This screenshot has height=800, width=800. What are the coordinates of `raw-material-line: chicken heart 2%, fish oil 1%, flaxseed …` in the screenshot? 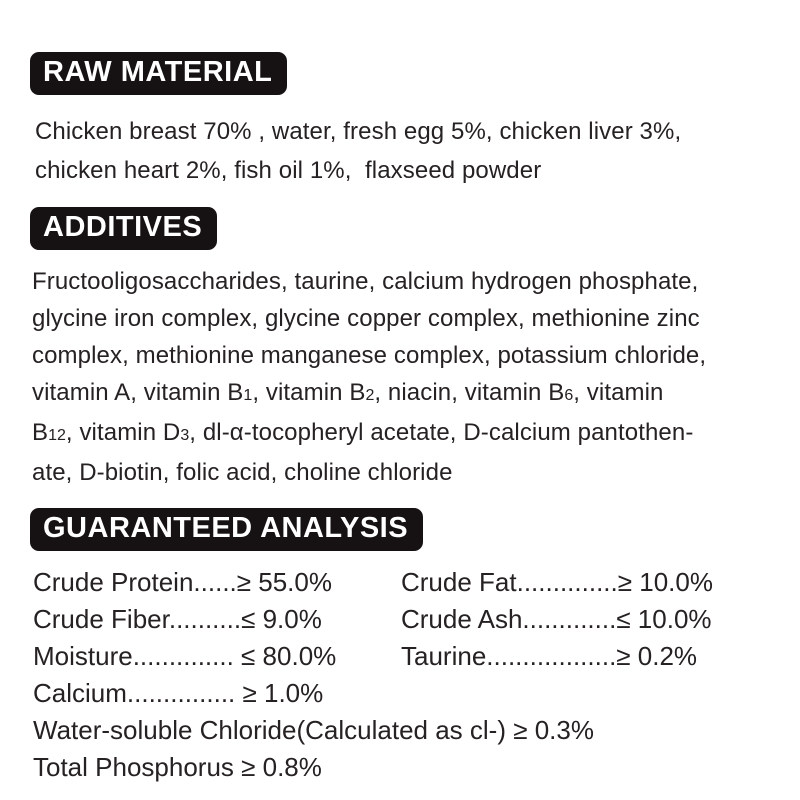 It's located at (288, 170).